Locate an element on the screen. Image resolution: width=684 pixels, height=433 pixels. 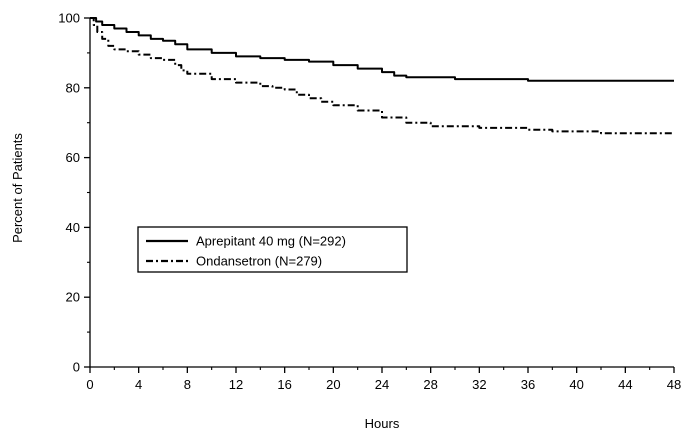
y-tick-label: 60 is located at coordinates (73, 157).